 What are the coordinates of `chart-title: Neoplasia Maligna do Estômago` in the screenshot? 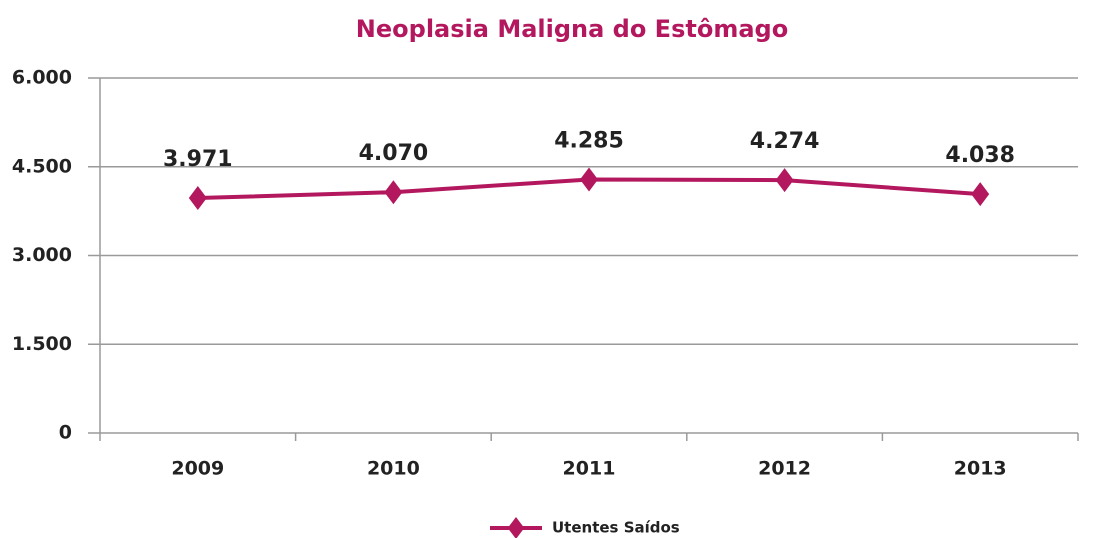 It's located at (572, 29).